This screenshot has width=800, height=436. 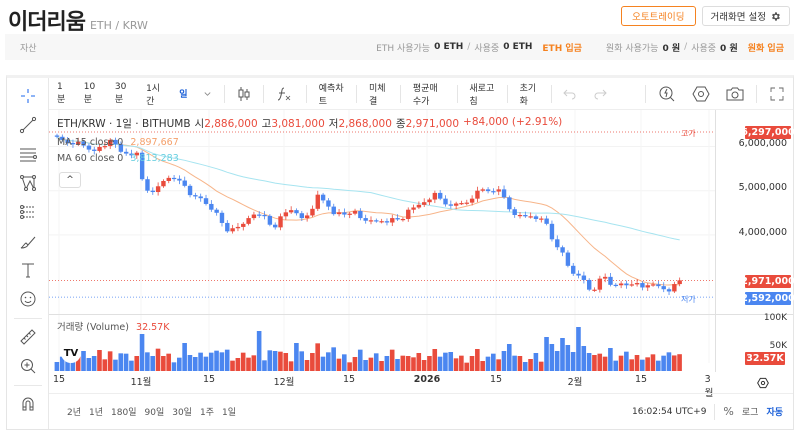 What do you see at coordinates (154, 142) in the screenshot?
I see `ma15-value: 2,897,667` at bounding box center [154, 142].